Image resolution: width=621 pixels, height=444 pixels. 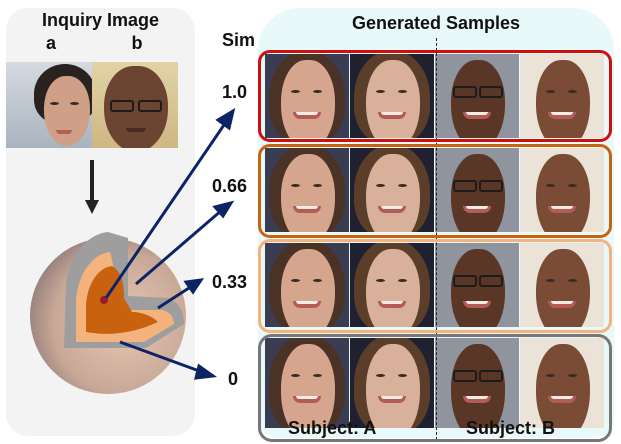 What do you see at coordinates (49, 105) in the screenshot?
I see `inquiry-image-a` at bounding box center [49, 105].